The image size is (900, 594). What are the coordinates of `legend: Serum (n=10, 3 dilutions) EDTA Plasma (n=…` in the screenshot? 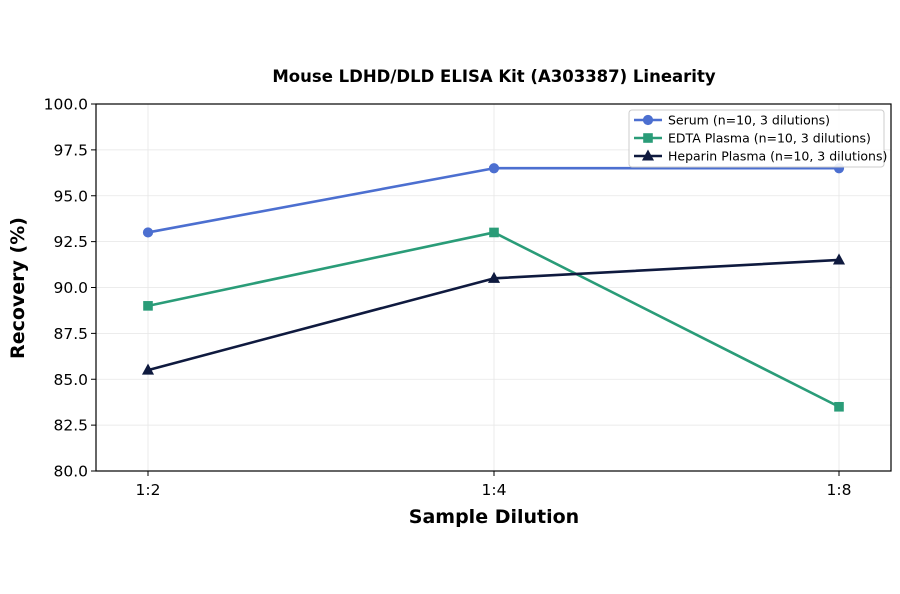 It's located at (757, 138).